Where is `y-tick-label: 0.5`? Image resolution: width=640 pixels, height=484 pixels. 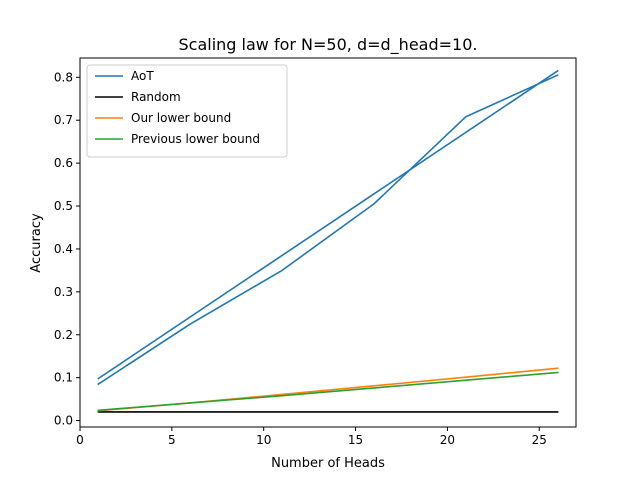
y-tick-label: 0.5 is located at coordinates (63, 206).